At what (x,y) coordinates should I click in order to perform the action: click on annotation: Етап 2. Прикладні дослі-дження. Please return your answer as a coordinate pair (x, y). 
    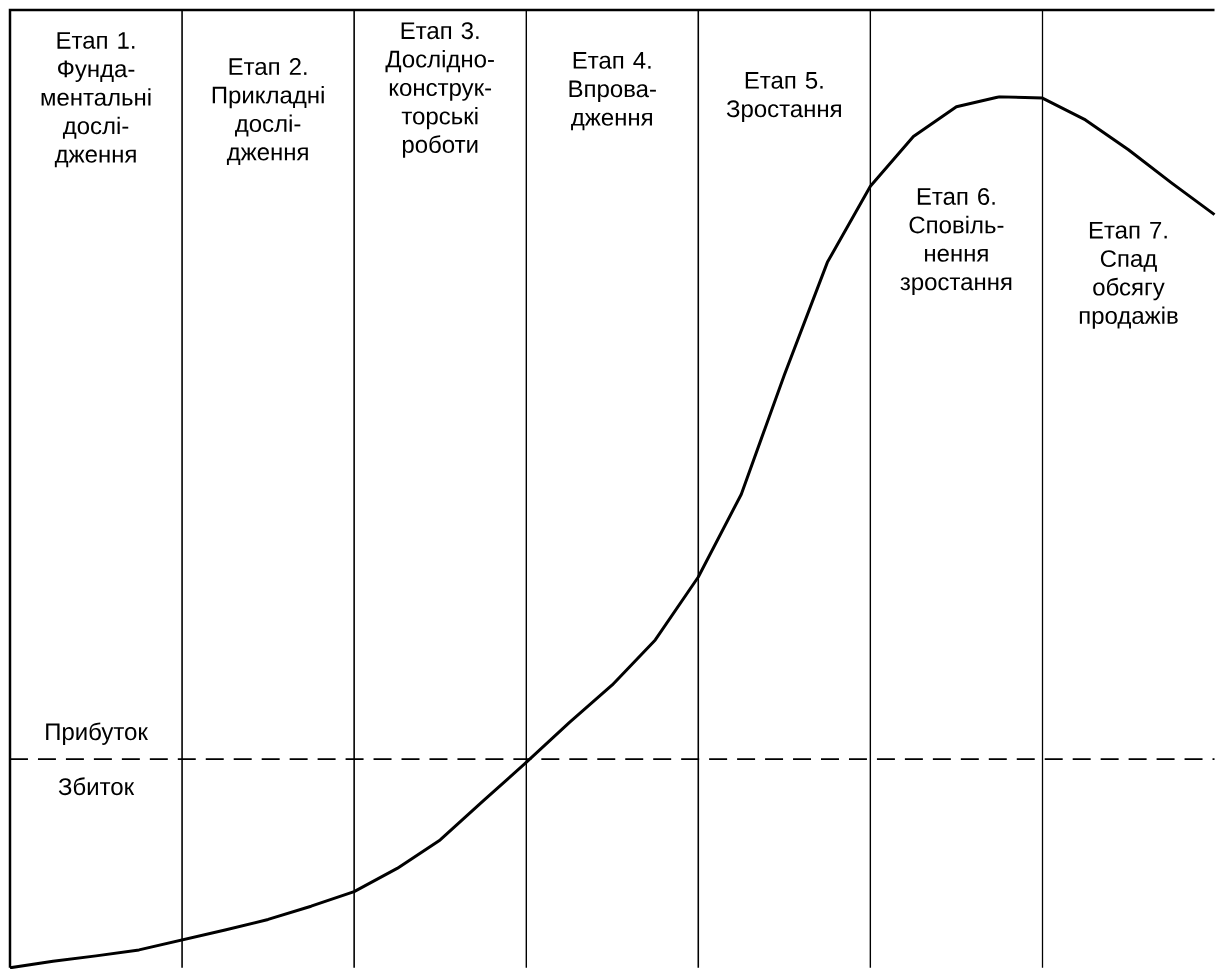
    Looking at the image, I should click on (268, 111).